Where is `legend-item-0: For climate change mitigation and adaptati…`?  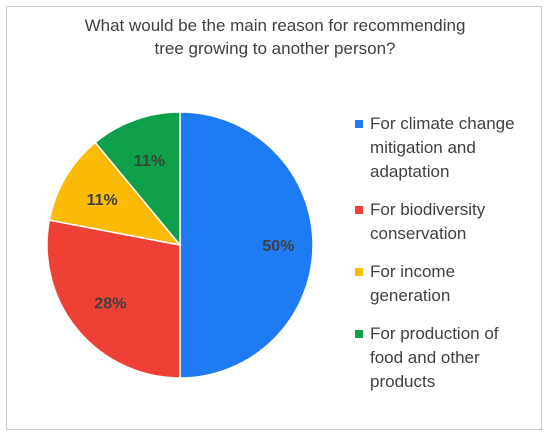
legend-item-0: For climate change mitigation and adaptati… is located at coordinates (445, 148).